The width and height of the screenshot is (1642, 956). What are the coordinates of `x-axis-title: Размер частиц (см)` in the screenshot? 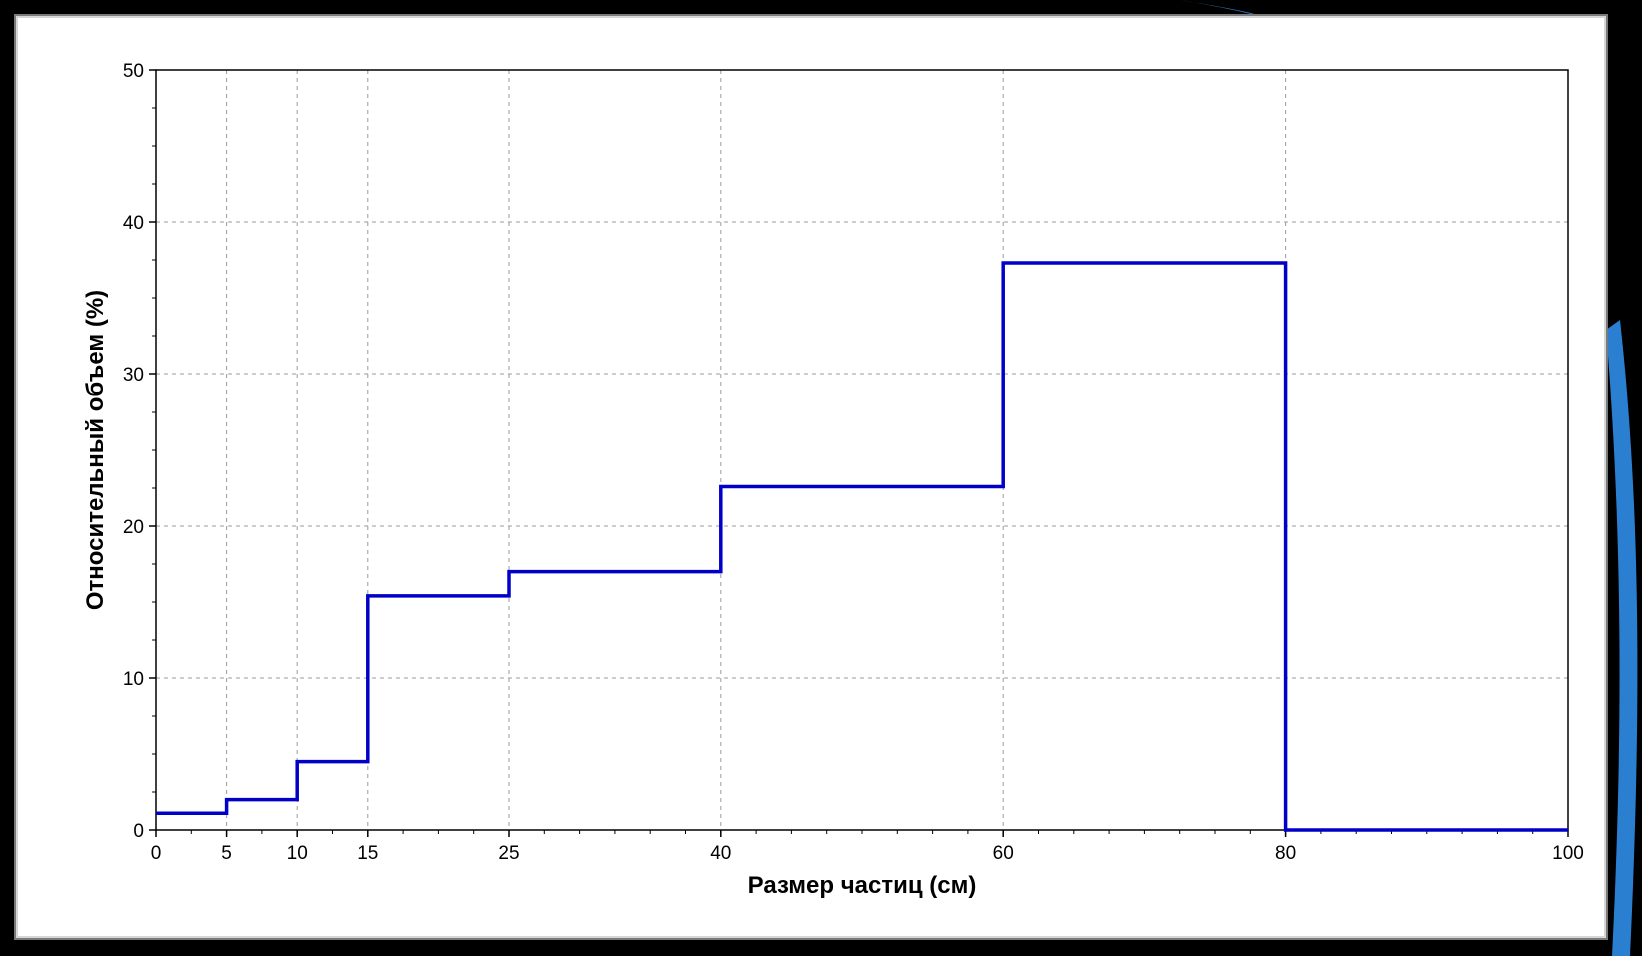 It's located at (862, 885).